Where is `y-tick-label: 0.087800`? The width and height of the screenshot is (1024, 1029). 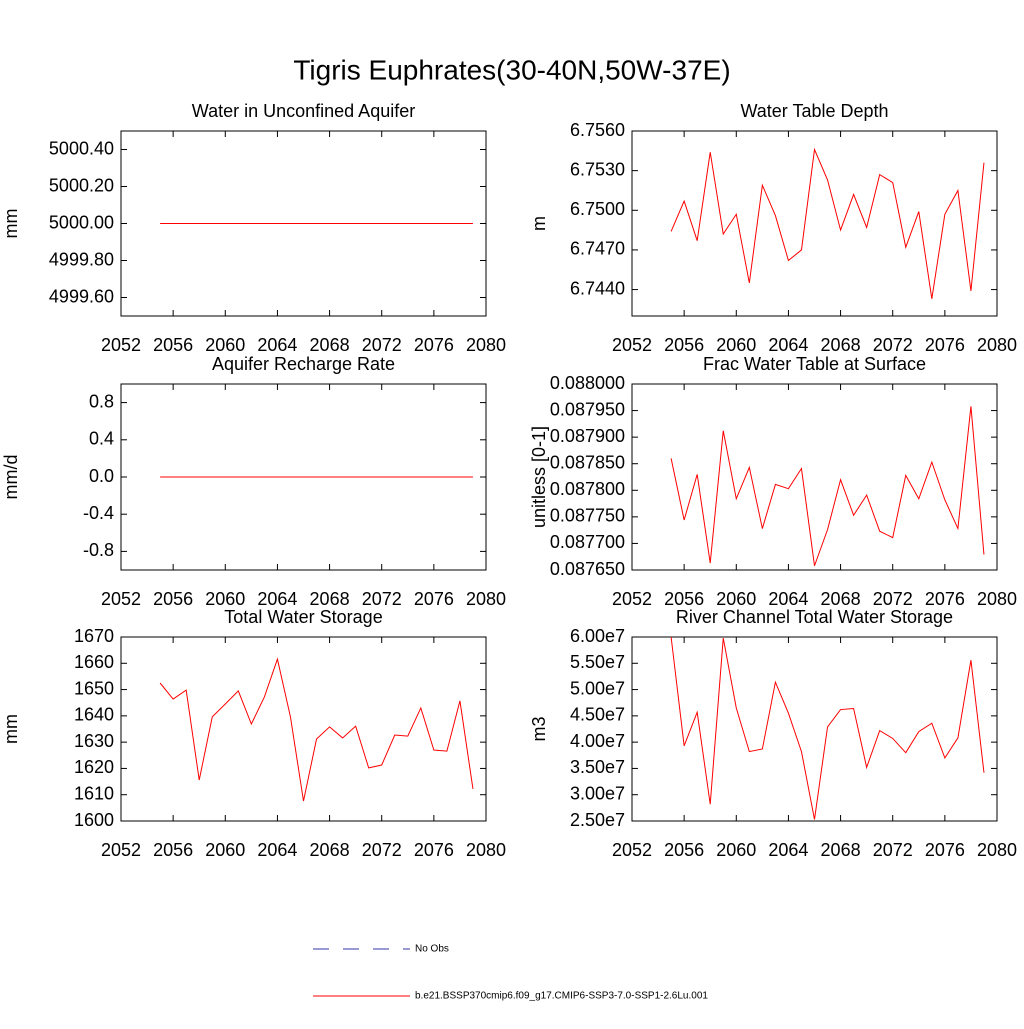 y-tick-label: 0.087800 is located at coordinates (587, 489).